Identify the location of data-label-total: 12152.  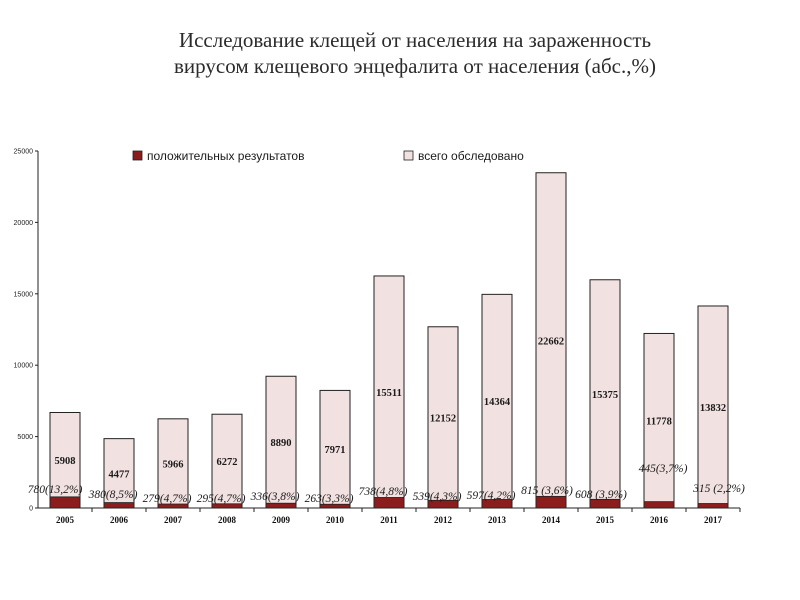
(443, 418).